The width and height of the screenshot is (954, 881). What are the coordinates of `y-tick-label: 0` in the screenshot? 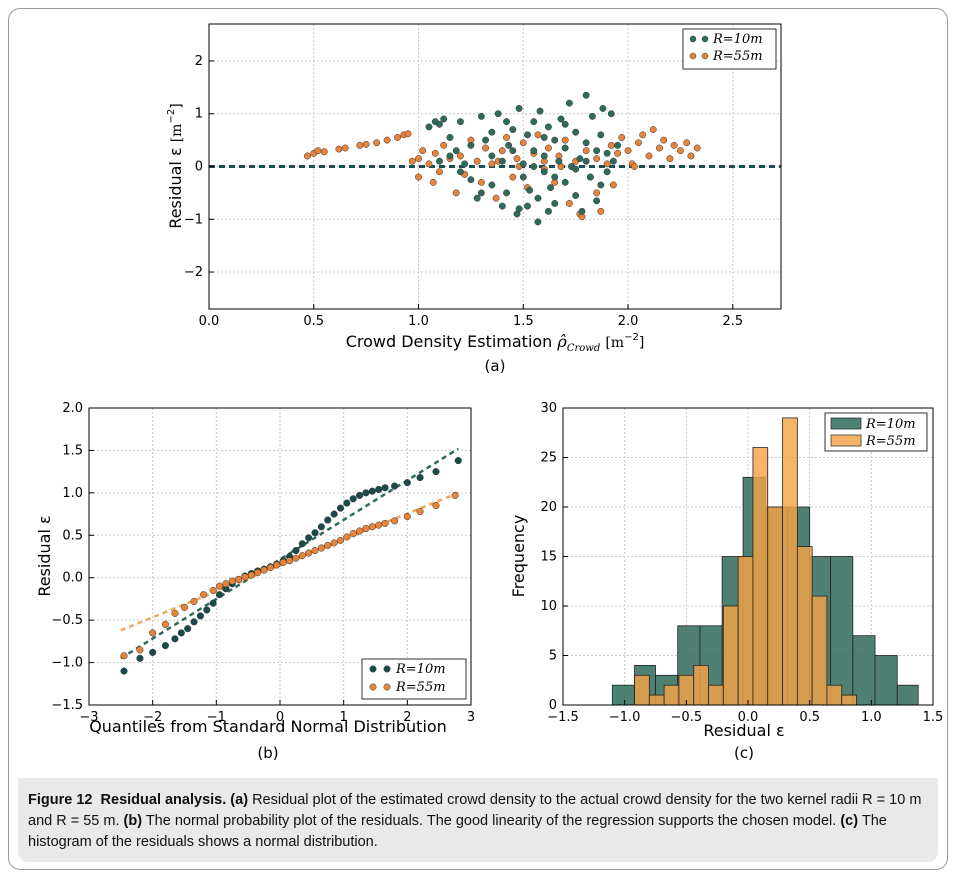 It's located at (553, 705).